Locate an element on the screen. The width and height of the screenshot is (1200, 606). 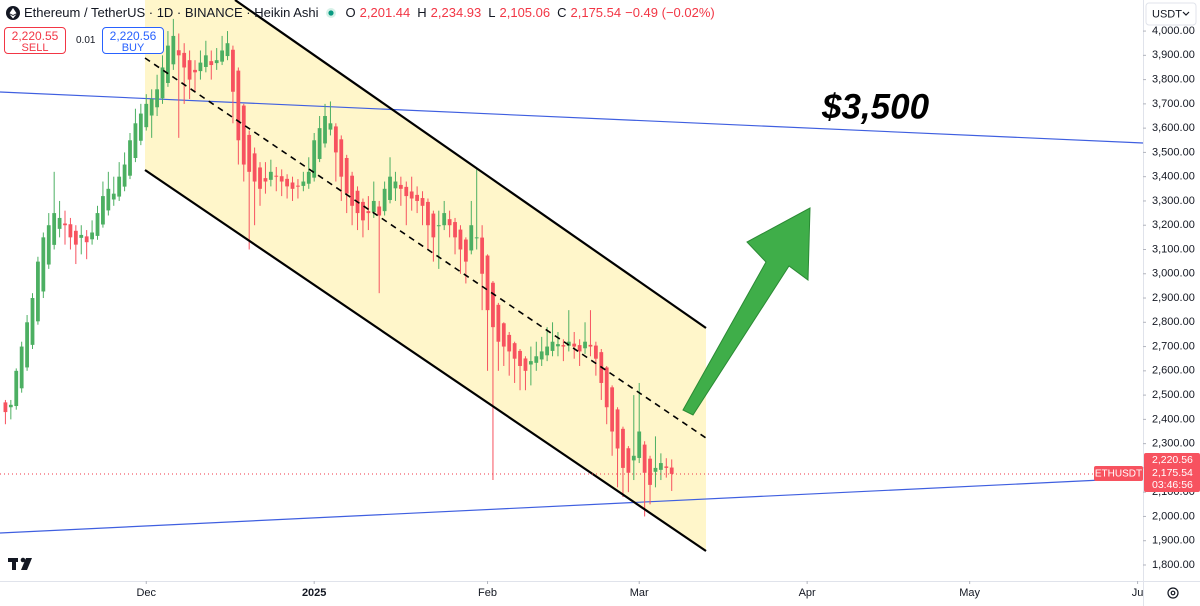
y-tick-label: 2,400.00 is located at coordinates (1173, 419).